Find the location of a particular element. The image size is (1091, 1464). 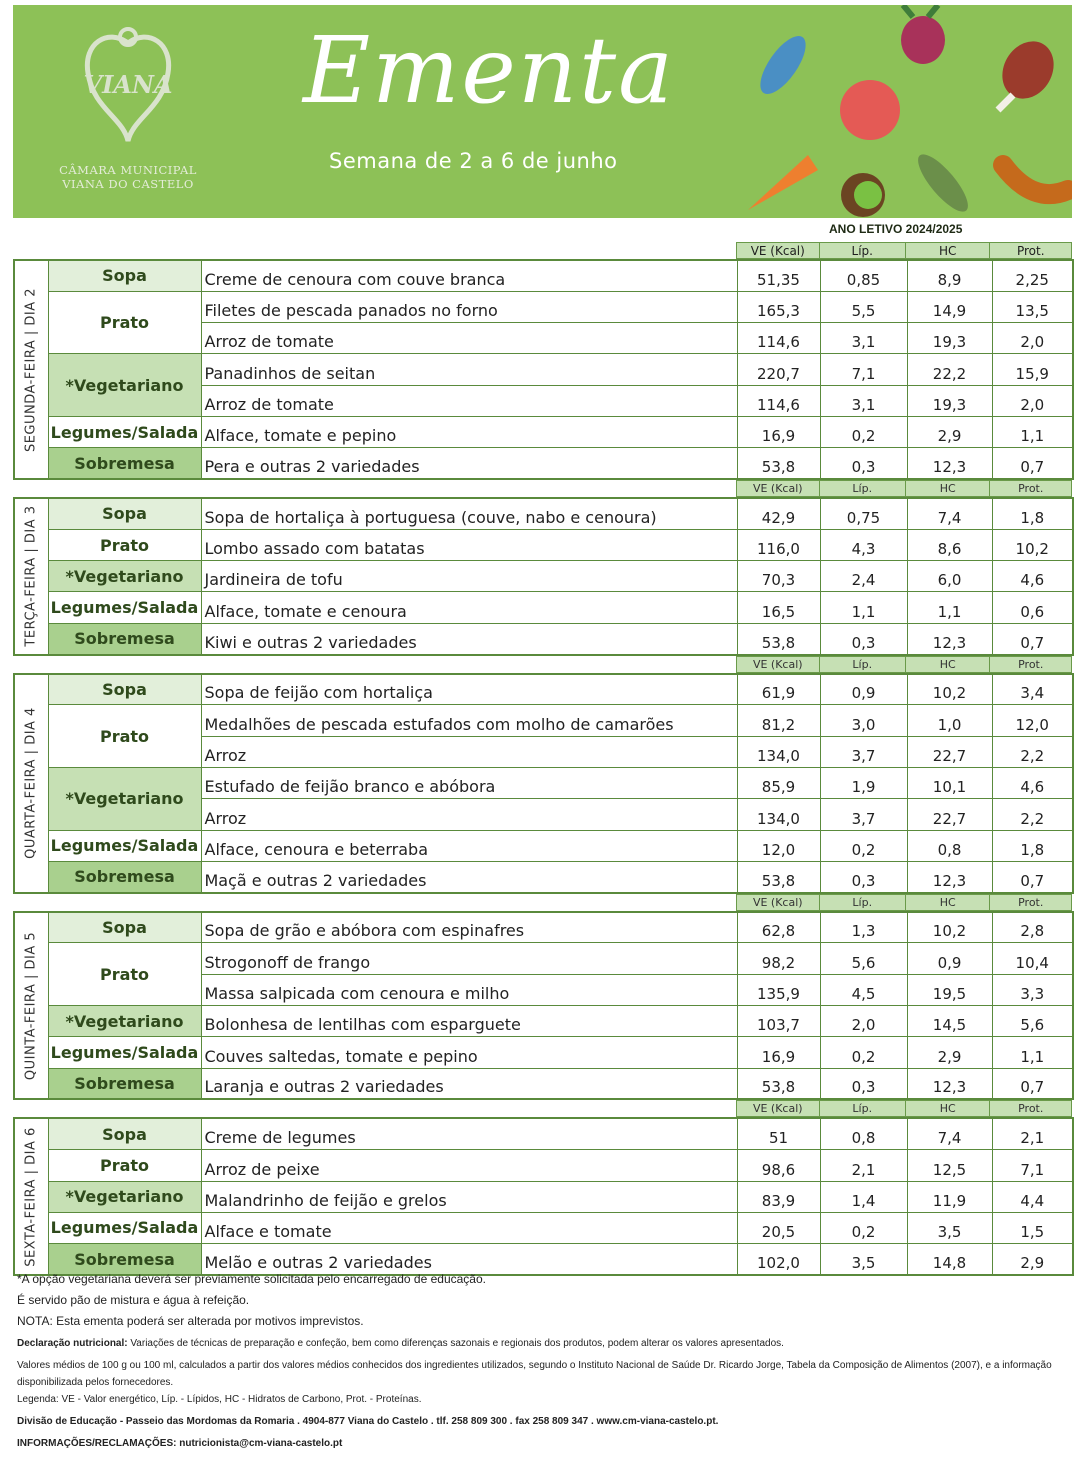

prot-value: 1,8 is located at coordinates (1032, 845).